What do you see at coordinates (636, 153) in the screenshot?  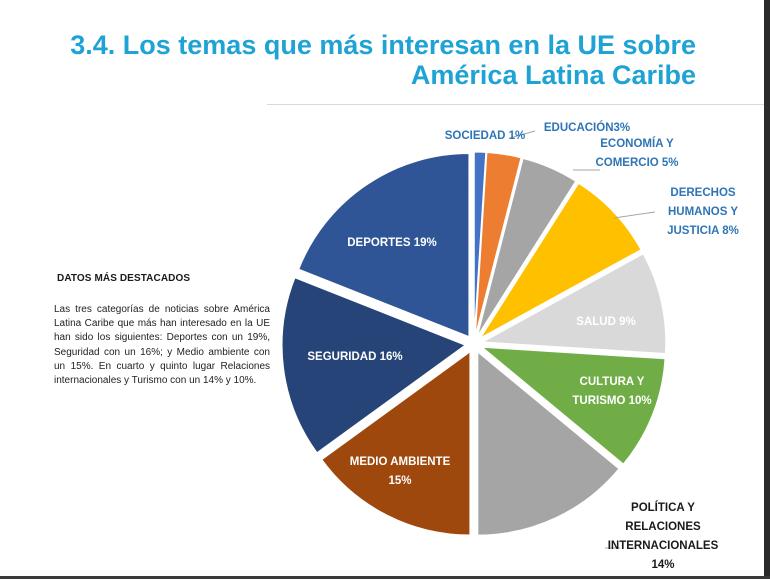 I see `slice-data-label: ECONOMÍA Y COMERCIO 5%` at bounding box center [636, 153].